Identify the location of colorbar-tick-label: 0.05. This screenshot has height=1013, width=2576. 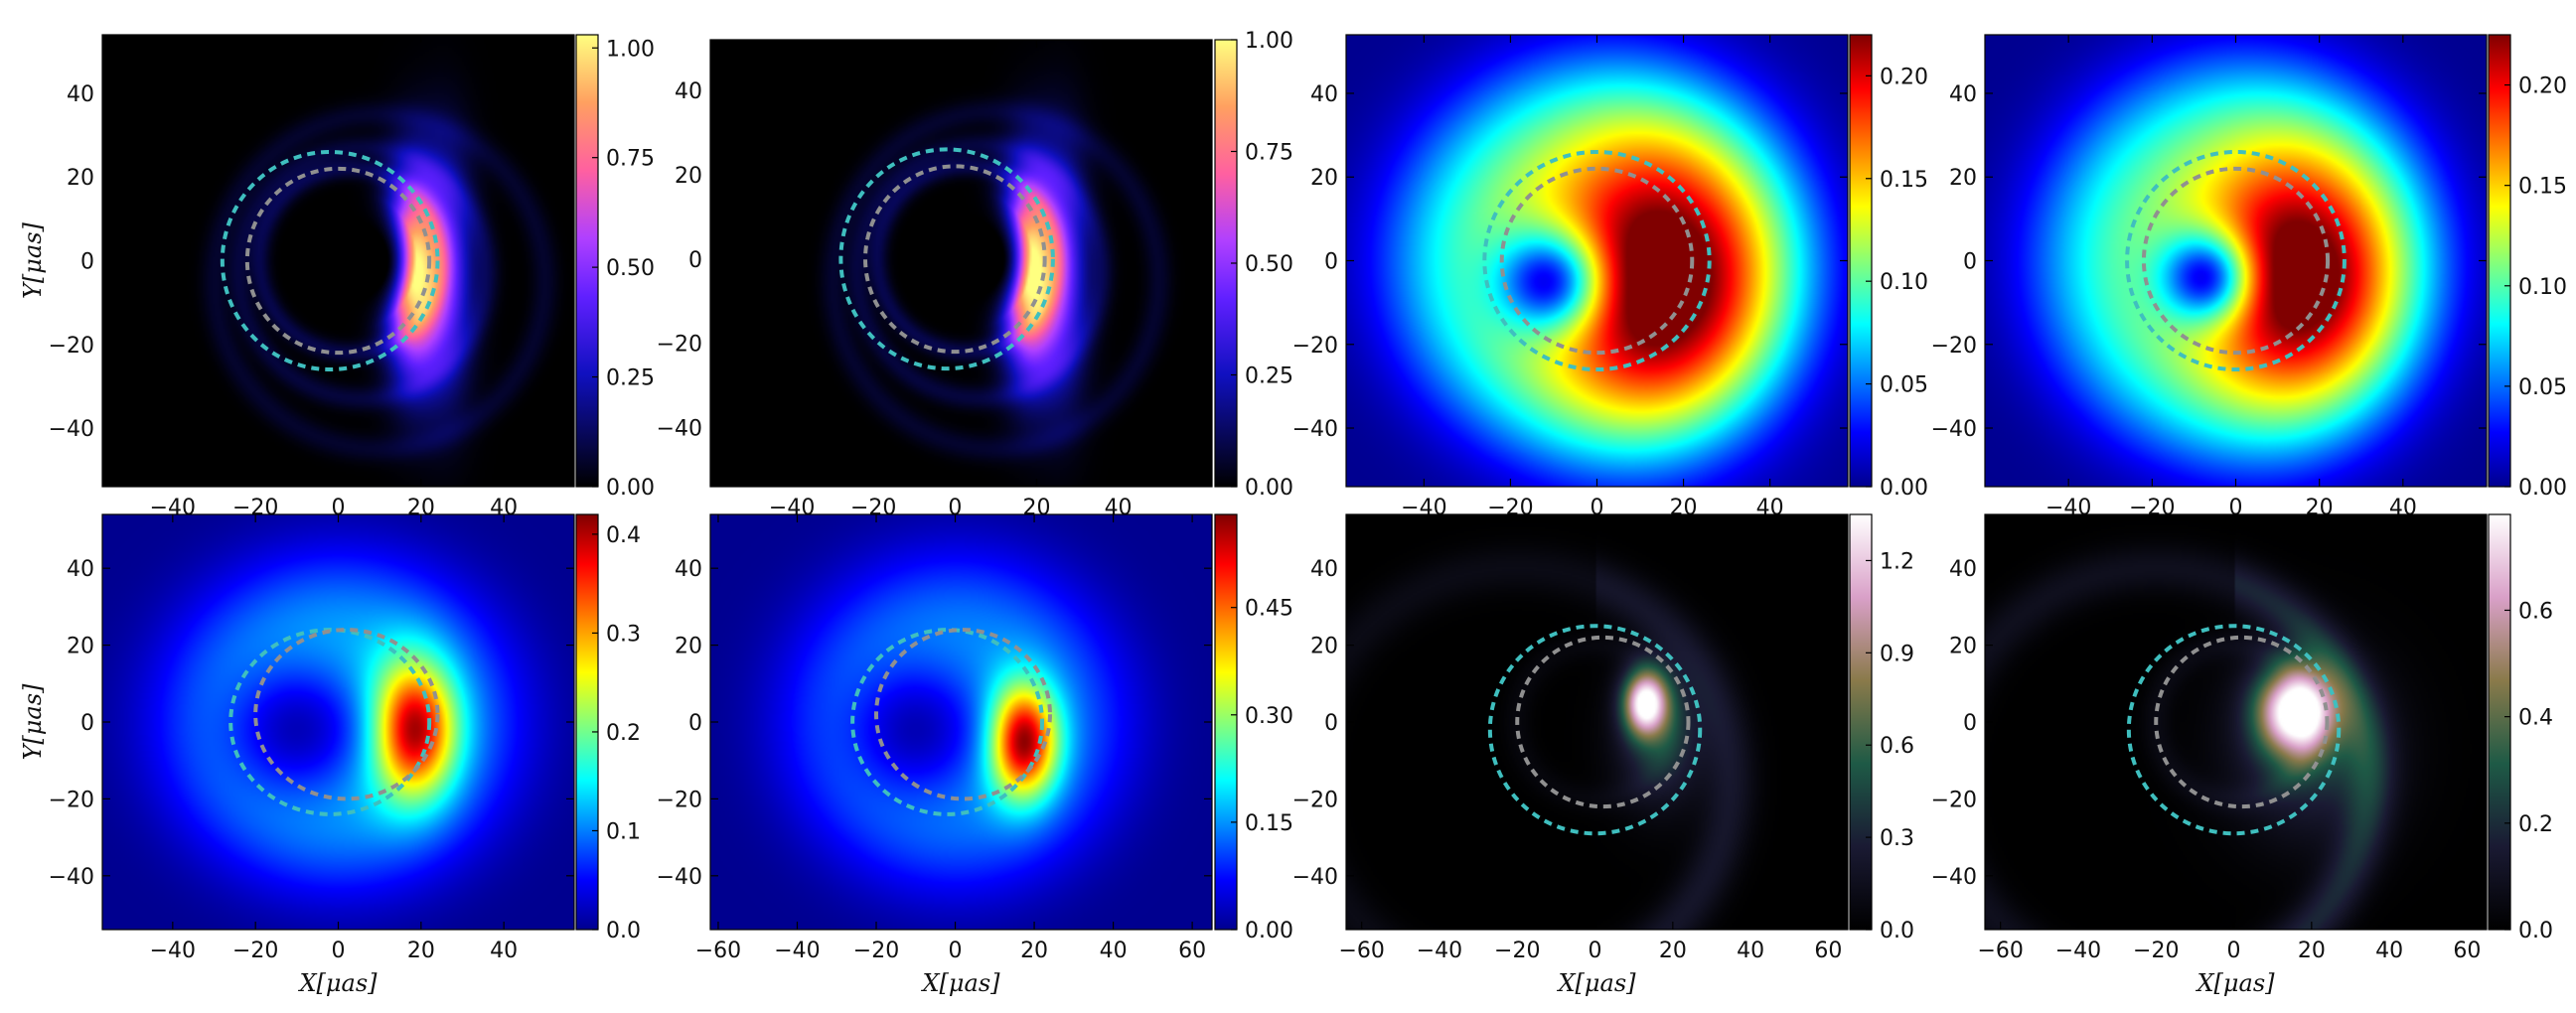
(2542, 388).